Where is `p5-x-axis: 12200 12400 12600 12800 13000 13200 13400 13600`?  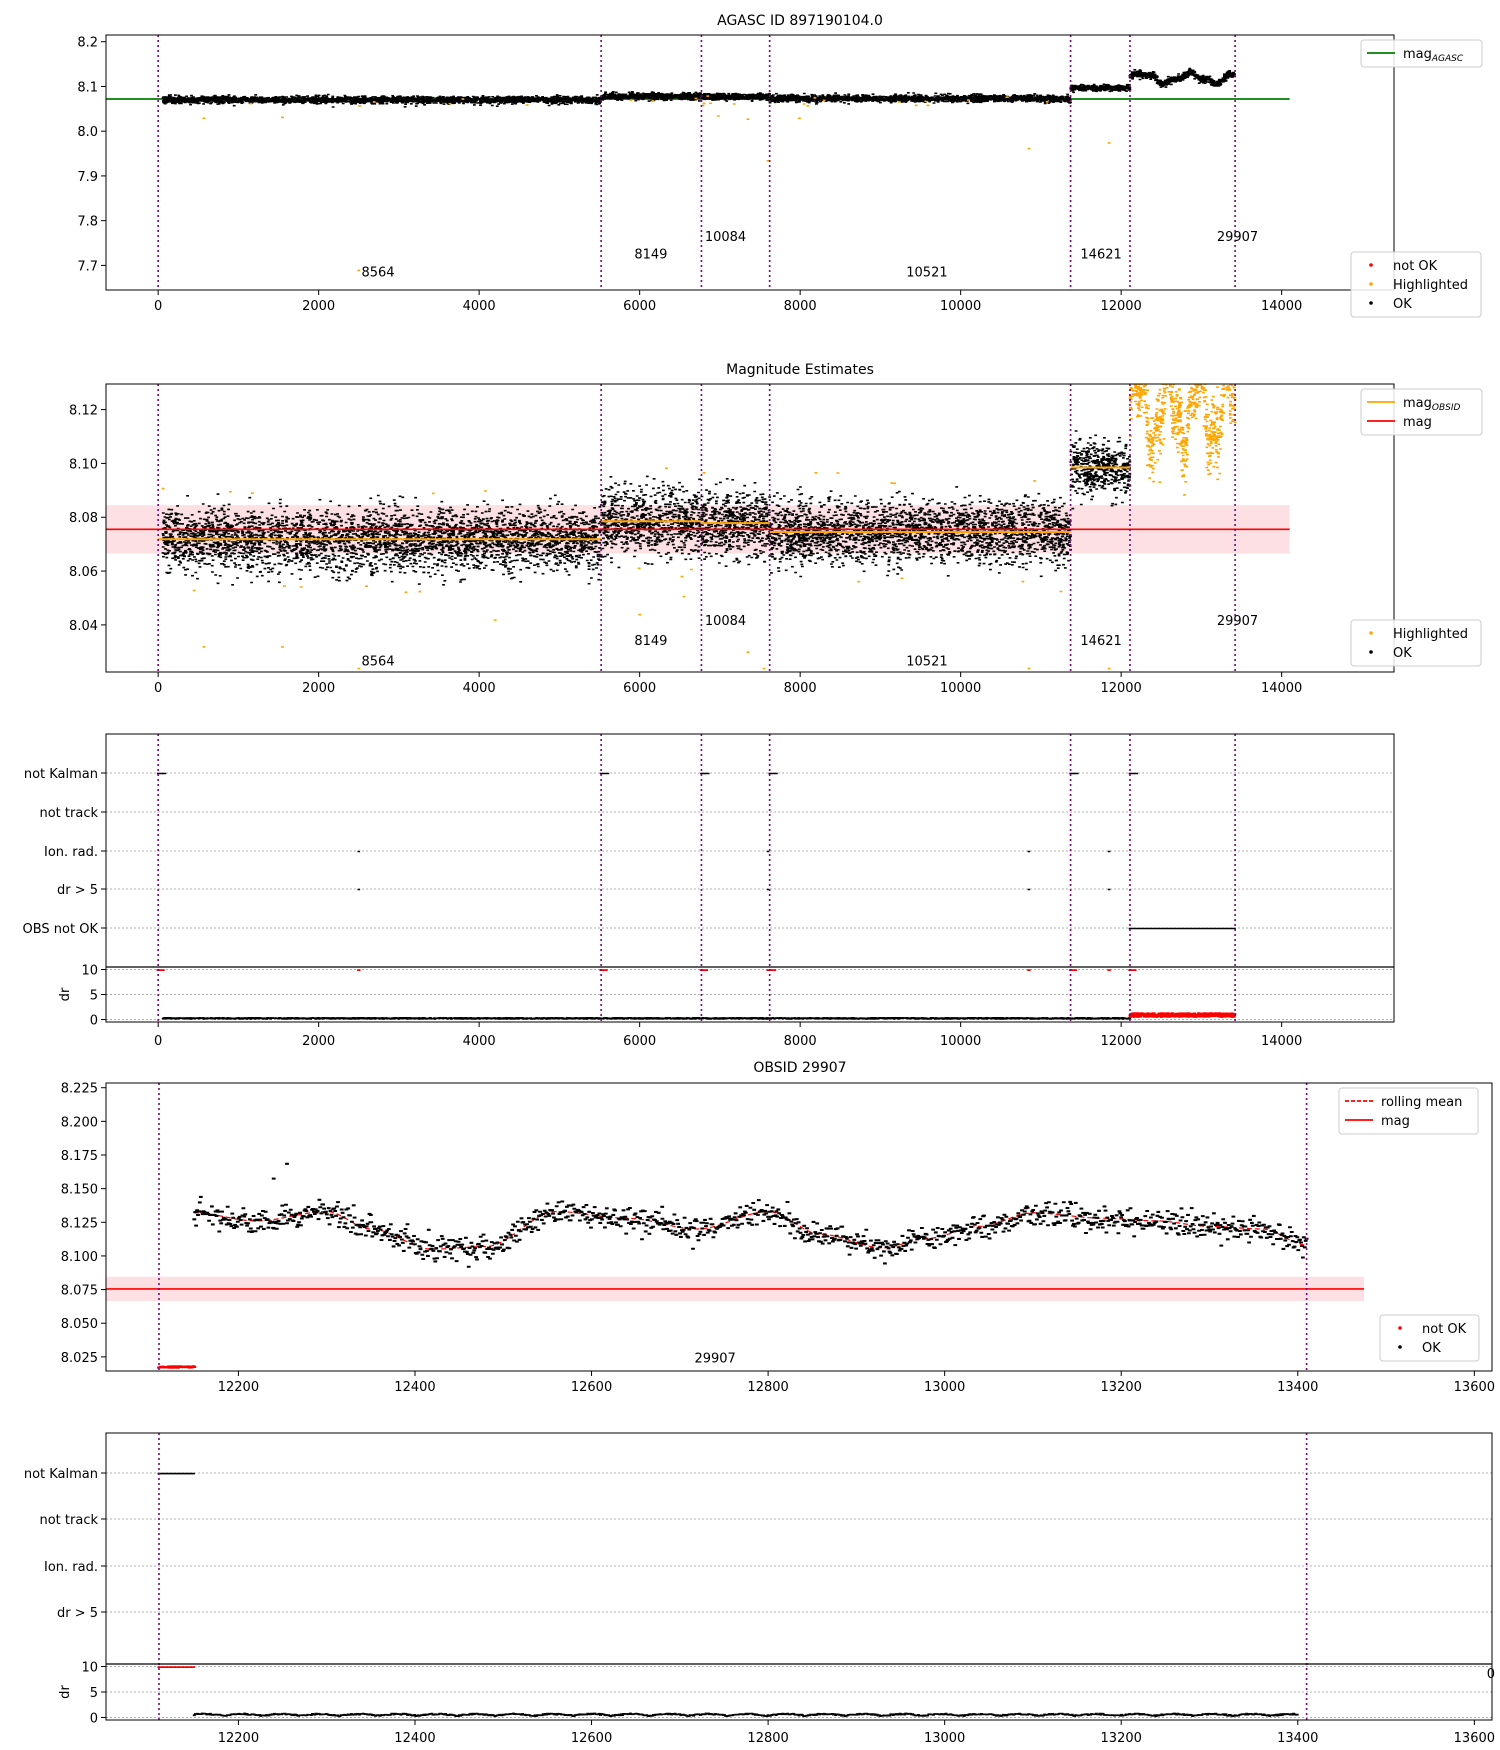
p5-x-axis: 12200 12400 12600 12800 13000 13200 13400 13600 is located at coordinates (856, 1733).